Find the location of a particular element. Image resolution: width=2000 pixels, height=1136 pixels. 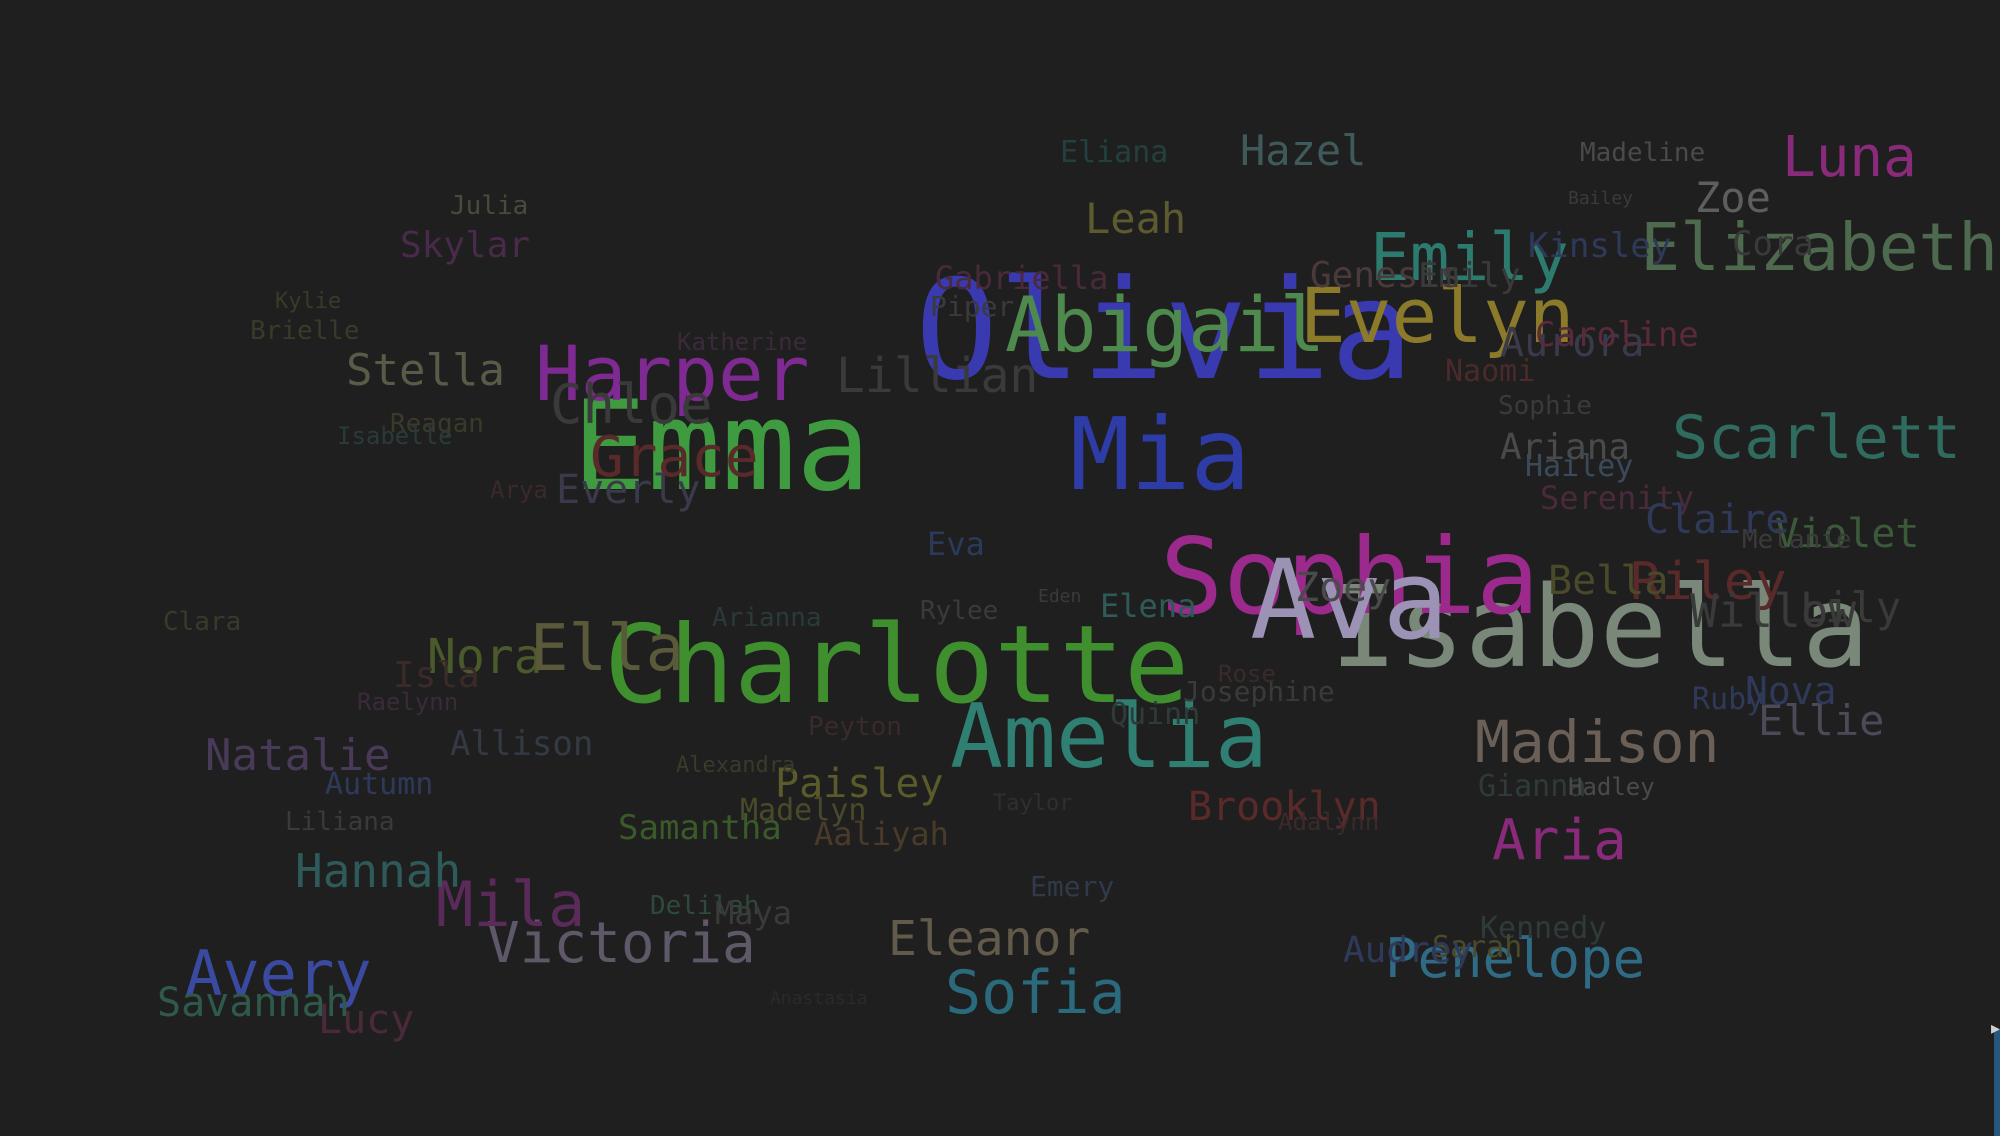

word-hazel: Hazel is located at coordinates (1303, 150).